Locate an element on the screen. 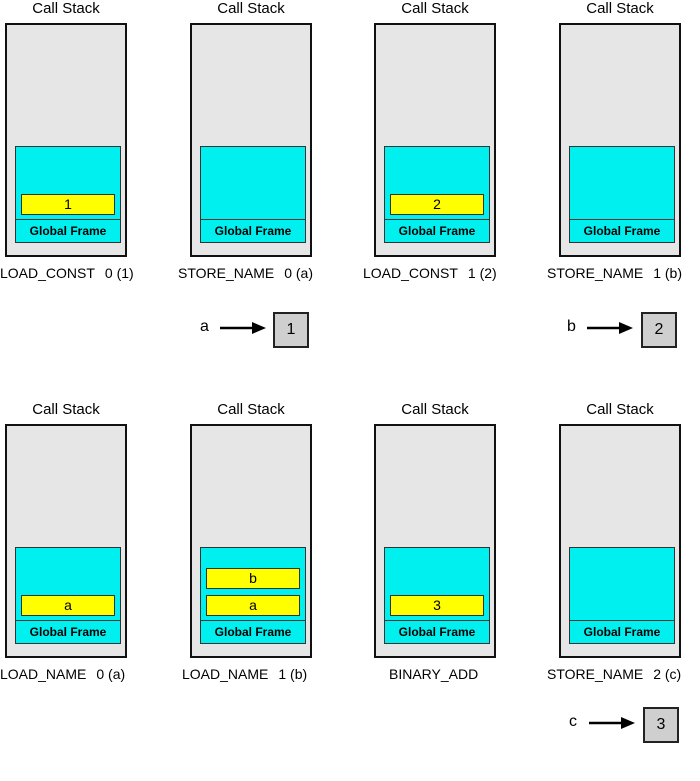 The image size is (700, 781). panel-load-name-a: Call Stack a Global Frame LOAD_NAME 0 (a) is located at coordinates (64, 591).